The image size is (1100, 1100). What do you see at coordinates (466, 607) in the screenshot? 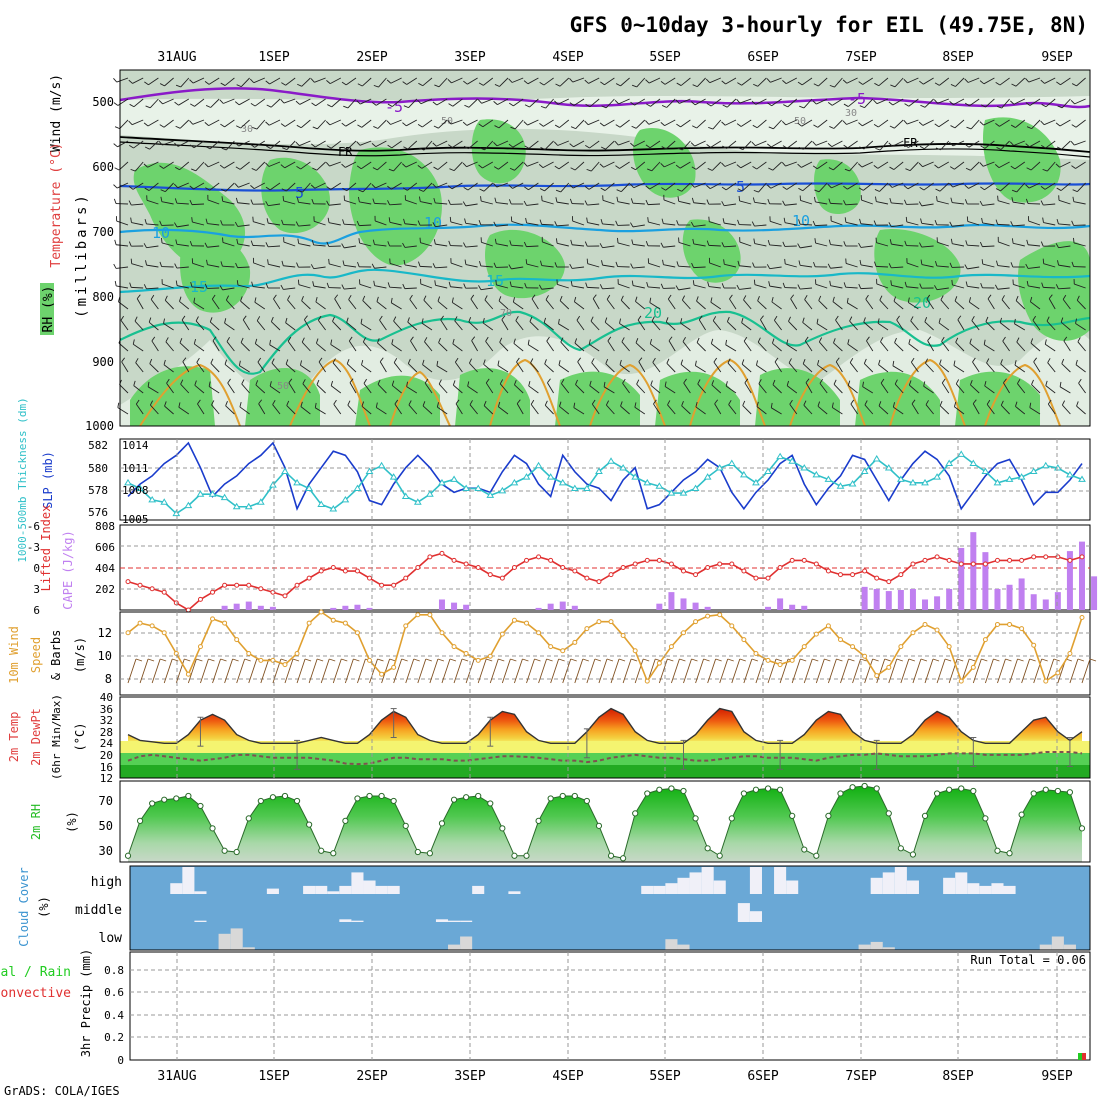
I see `cape-bar` at bounding box center [466, 607].